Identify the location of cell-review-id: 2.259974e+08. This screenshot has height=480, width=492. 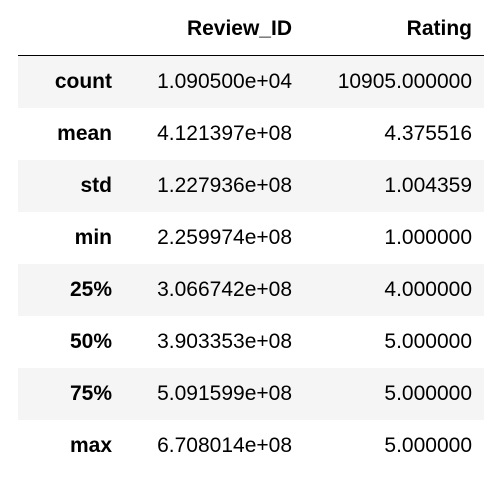
(224, 237).